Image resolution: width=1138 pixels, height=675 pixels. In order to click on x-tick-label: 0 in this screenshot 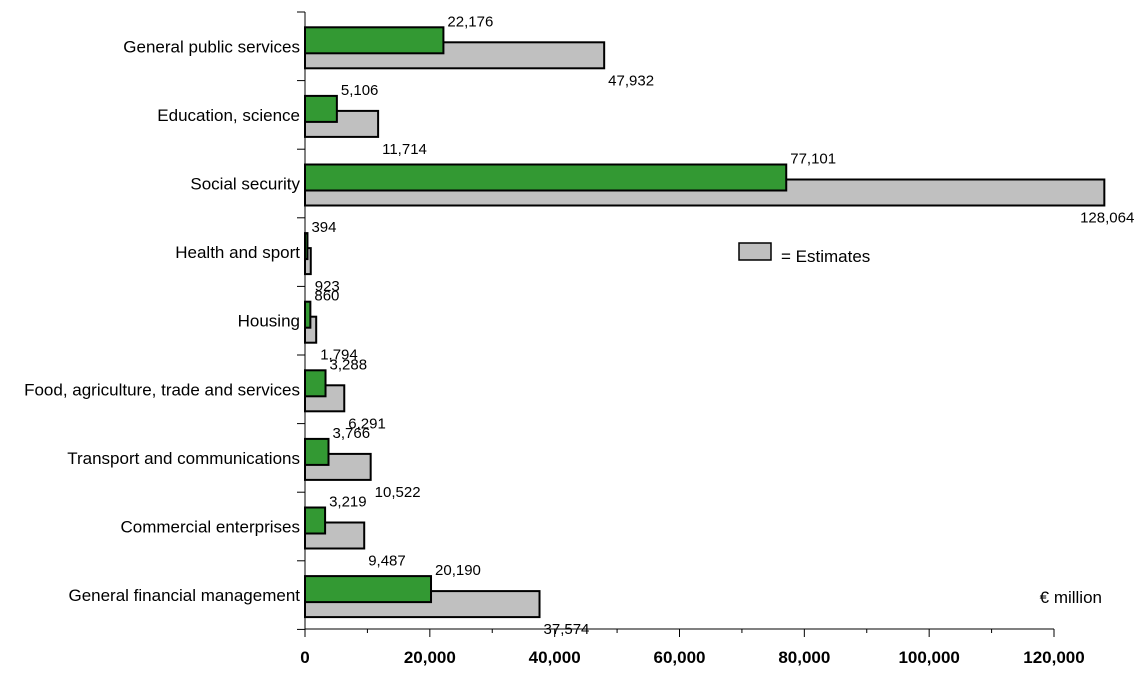, I will do `click(304, 657)`.